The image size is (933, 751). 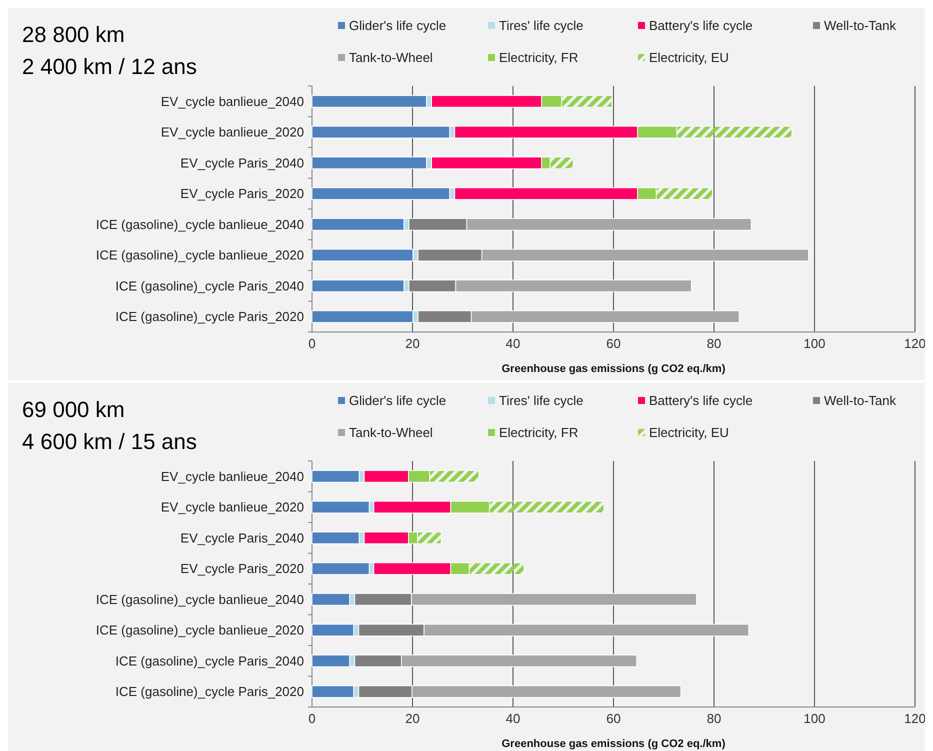 What do you see at coordinates (109, 66) in the screenshot?
I see `text: 2 400 km / 12 ans` at bounding box center [109, 66].